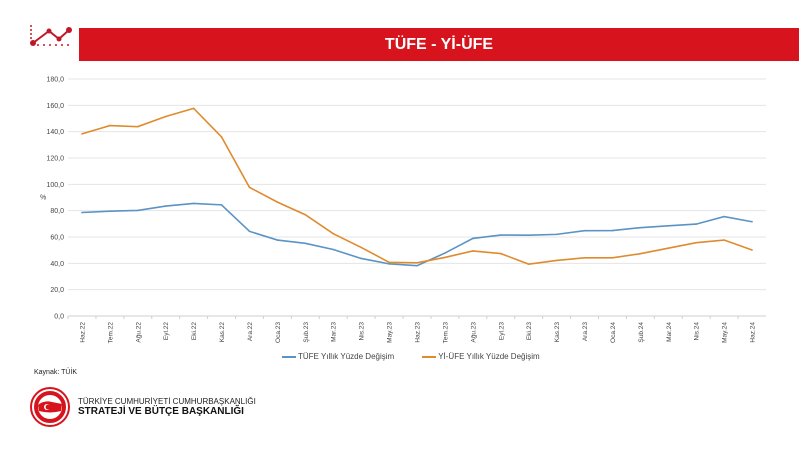  I want to click on y-tick-label: 60,0, so click(57, 238).